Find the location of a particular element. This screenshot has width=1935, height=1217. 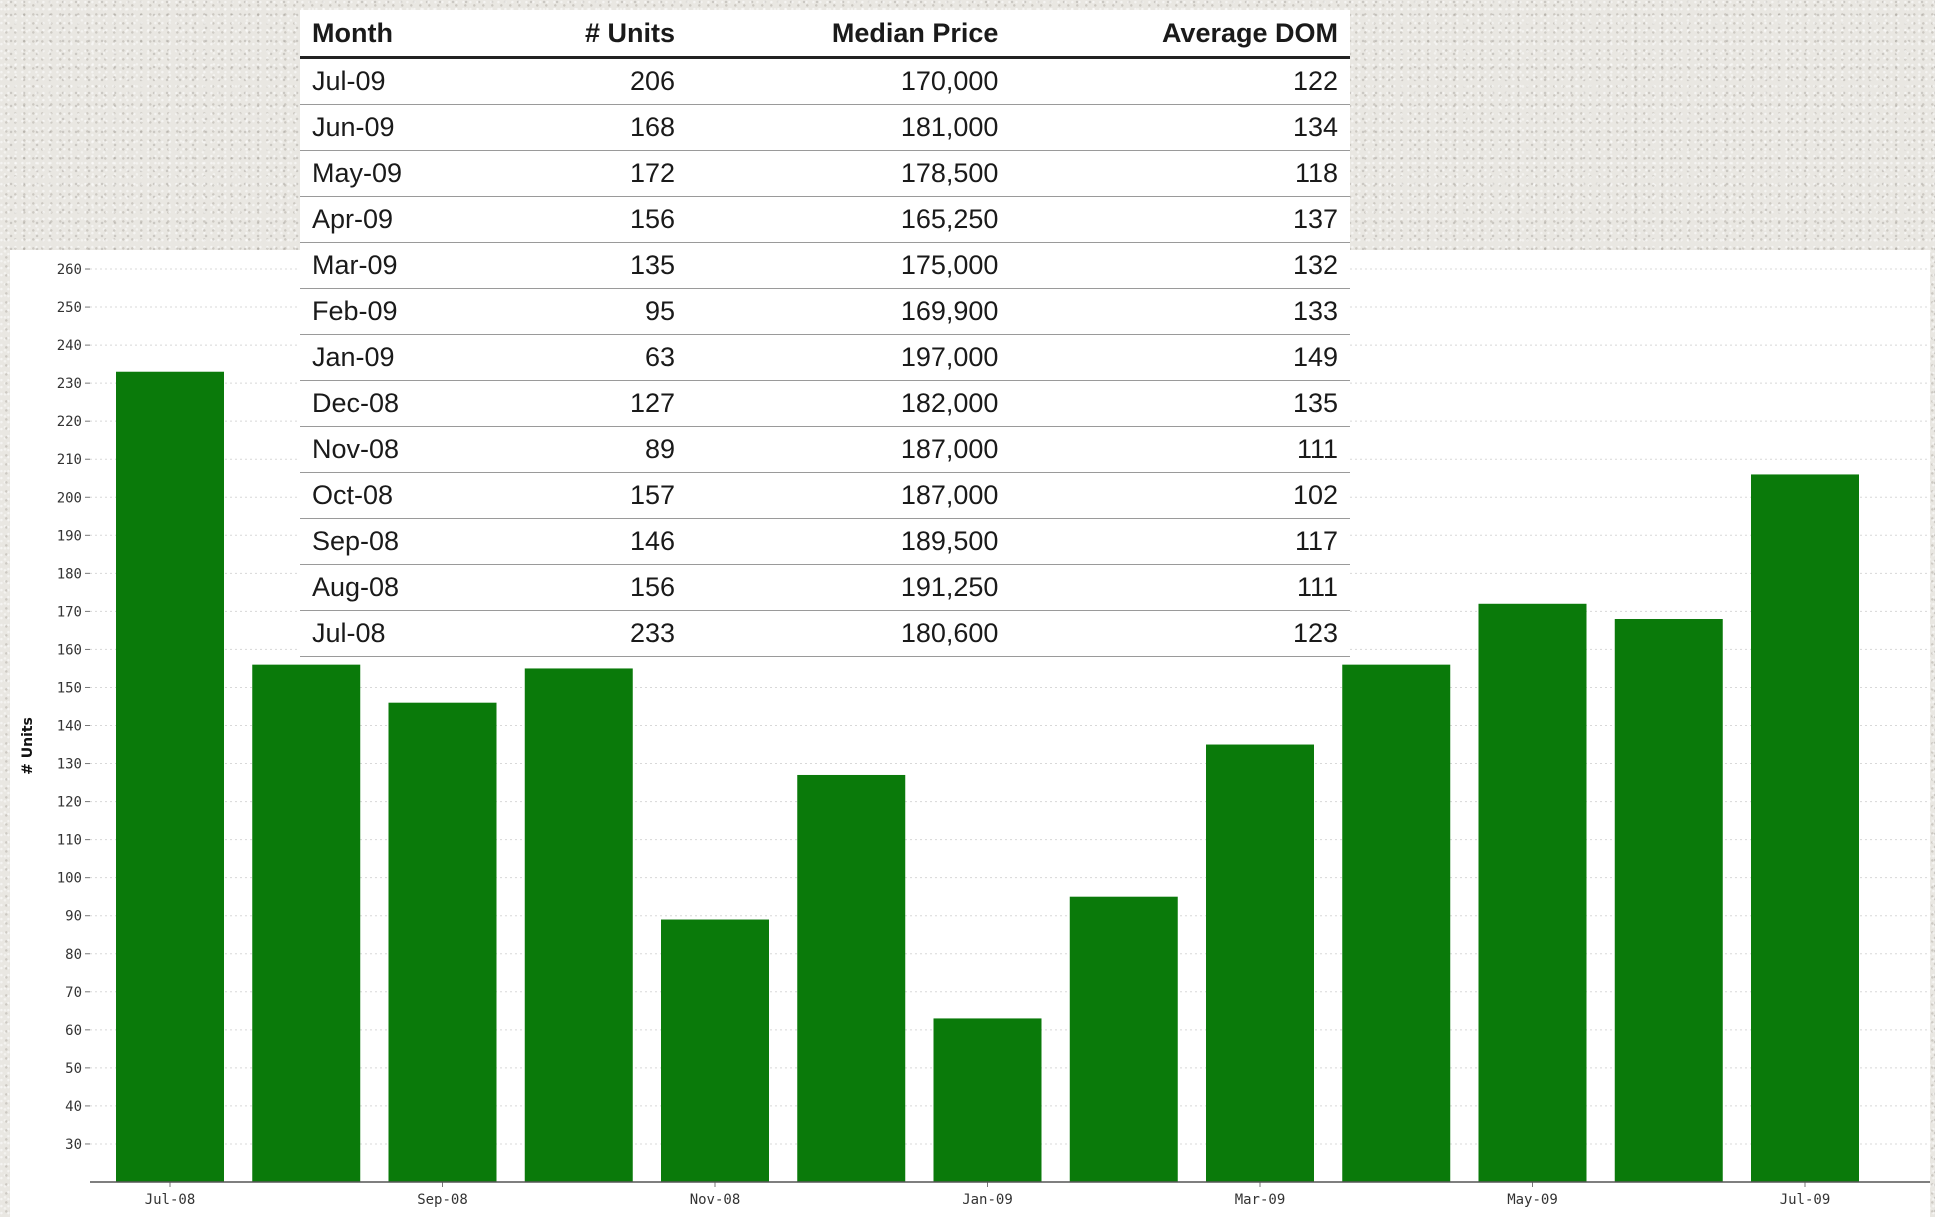

table-cell-units: 157 is located at coordinates (590, 495).